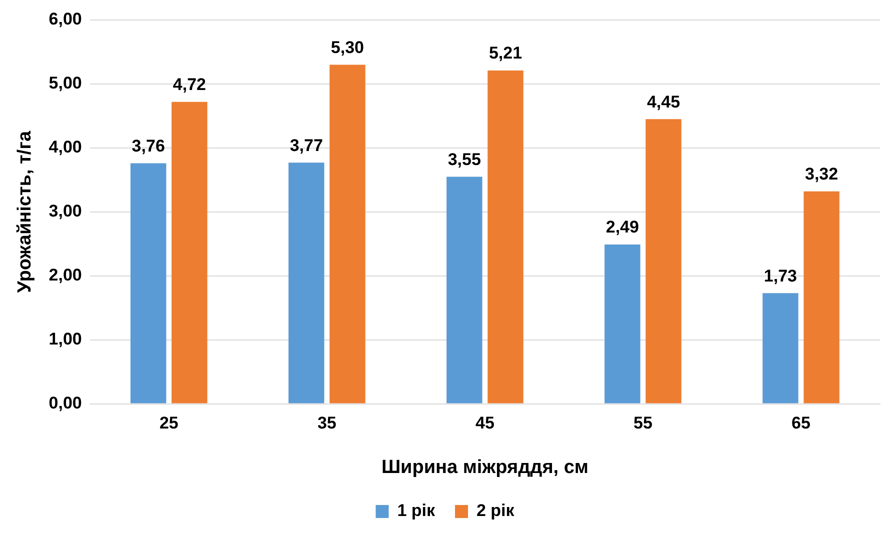 The height and width of the screenshot is (540, 890). Describe the element at coordinates (821, 174) in the screenshot. I see `data-label: 3,32` at that location.